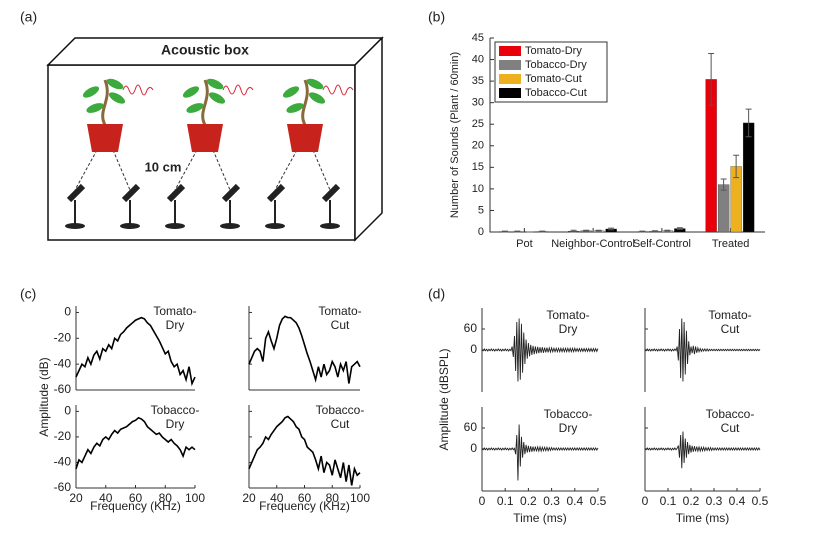  What do you see at coordinates (360, 498) in the screenshot?
I see `x-tick-label: 100` at bounding box center [360, 498].